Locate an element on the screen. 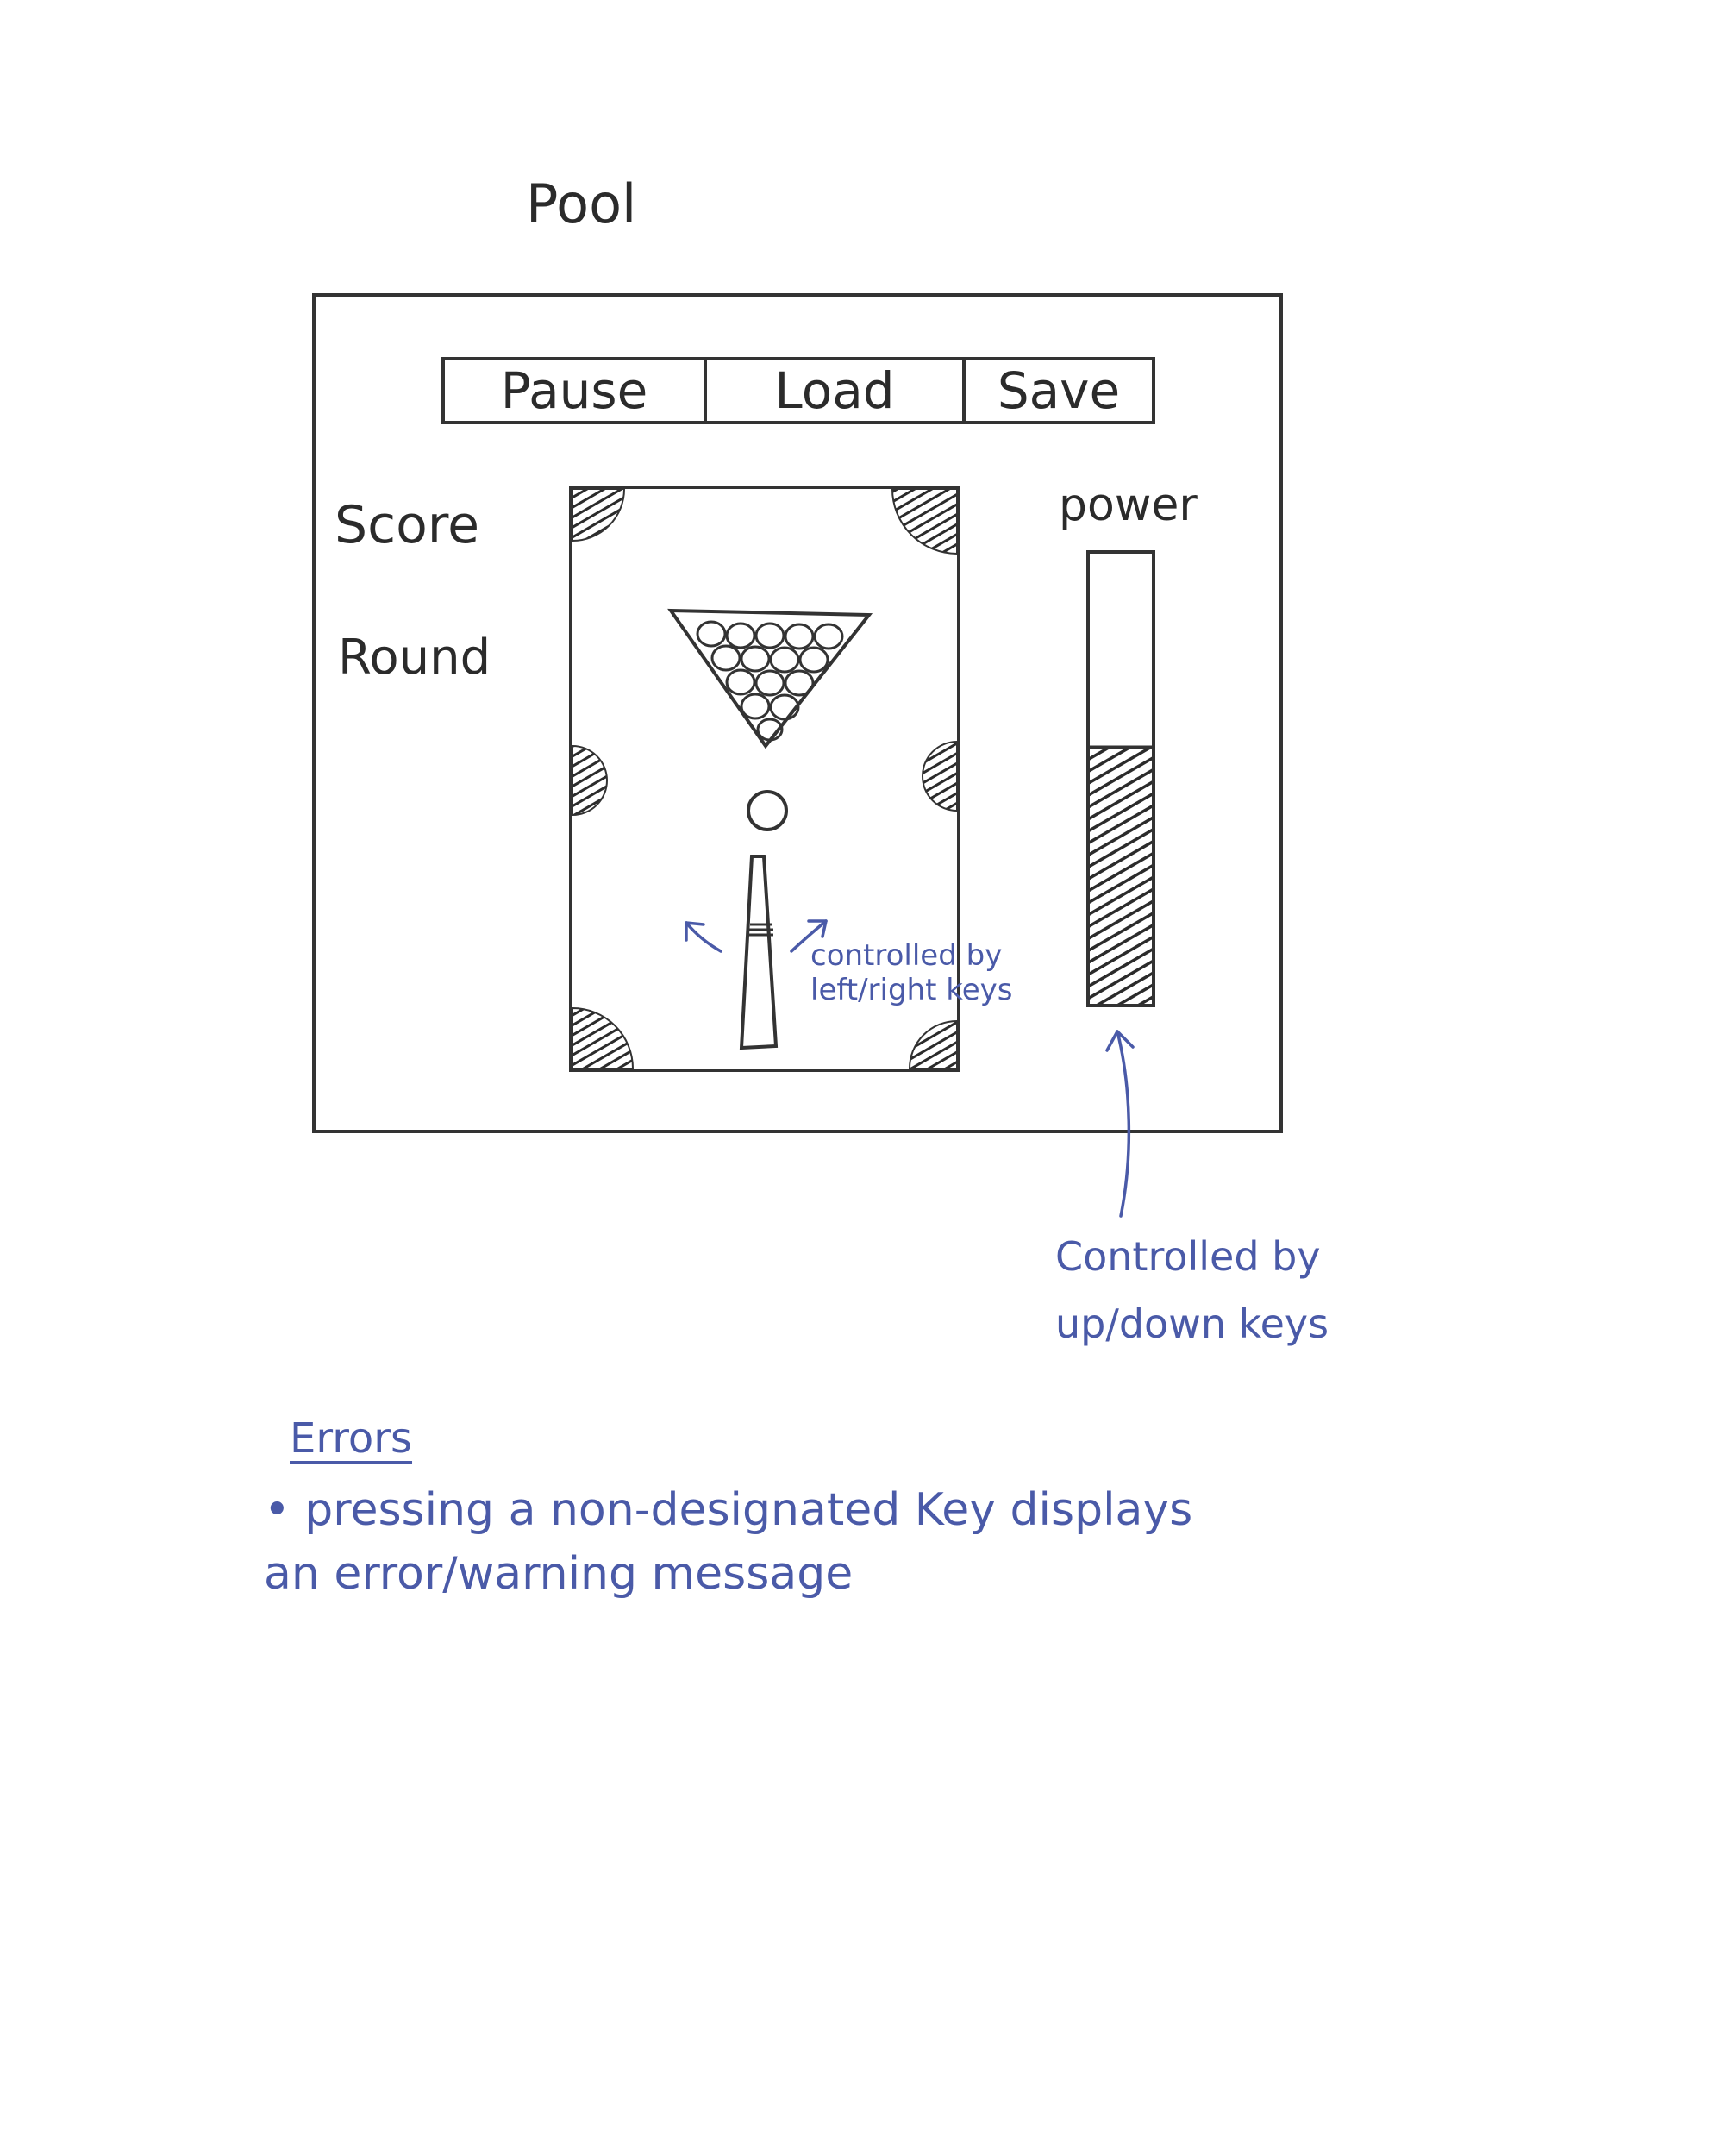 The height and width of the screenshot is (2156, 1720). round-label: Round is located at coordinates (414, 658).